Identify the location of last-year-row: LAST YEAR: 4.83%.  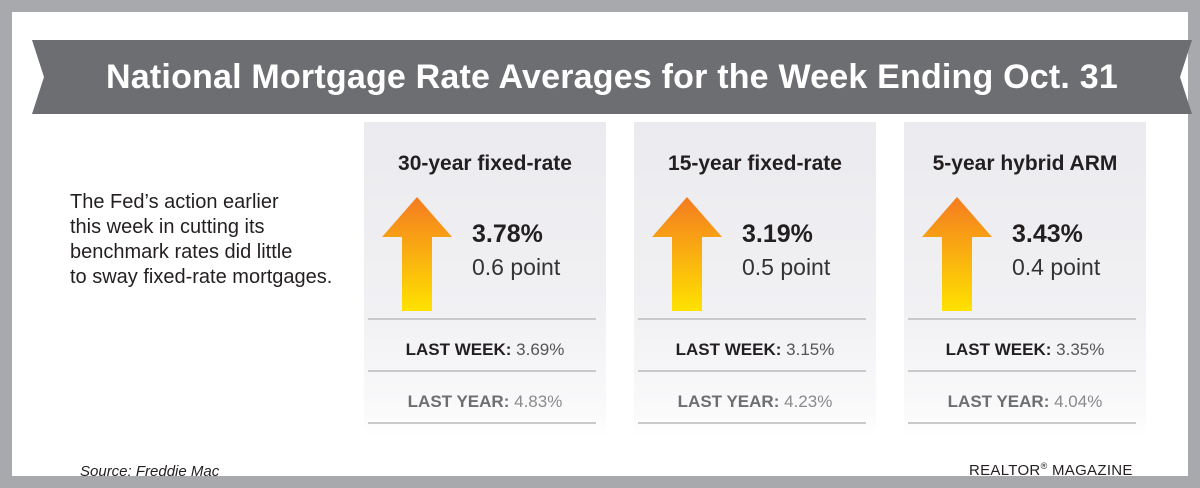
(485, 402).